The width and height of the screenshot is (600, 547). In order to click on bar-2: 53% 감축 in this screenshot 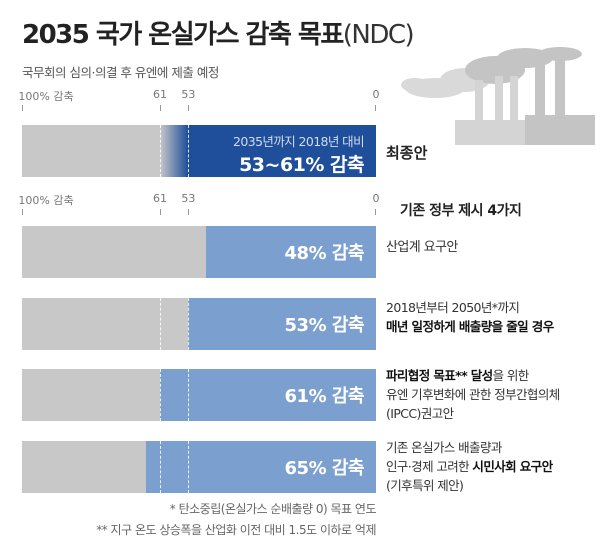, I will do `click(199, 324)`.